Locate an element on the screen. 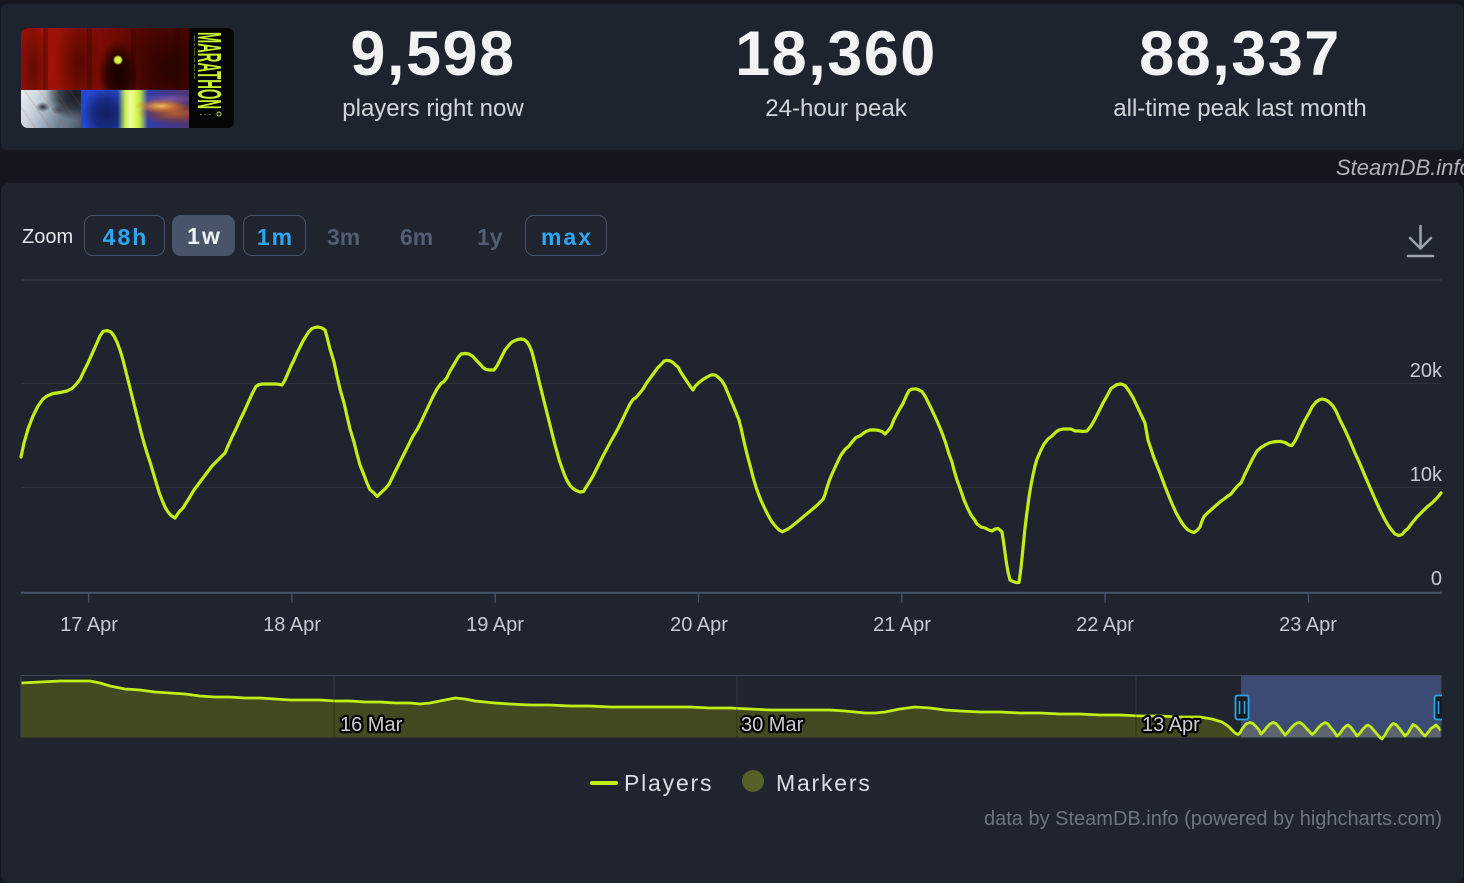 The image size is (1464, 883). svg-text: 16 Mar is located at coordinates (371, 725).